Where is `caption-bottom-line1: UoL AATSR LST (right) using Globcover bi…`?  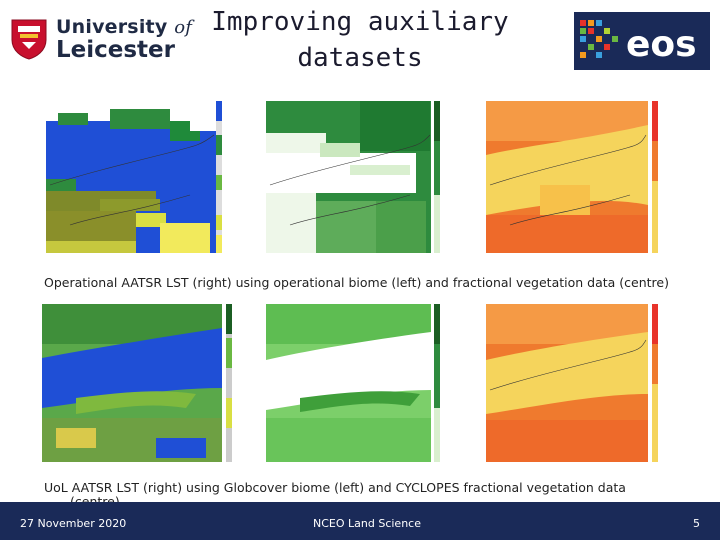 caption-bottom-line1: UoL AATSR LST (right) using Globcover bi… is located at coordinates (335, 487).